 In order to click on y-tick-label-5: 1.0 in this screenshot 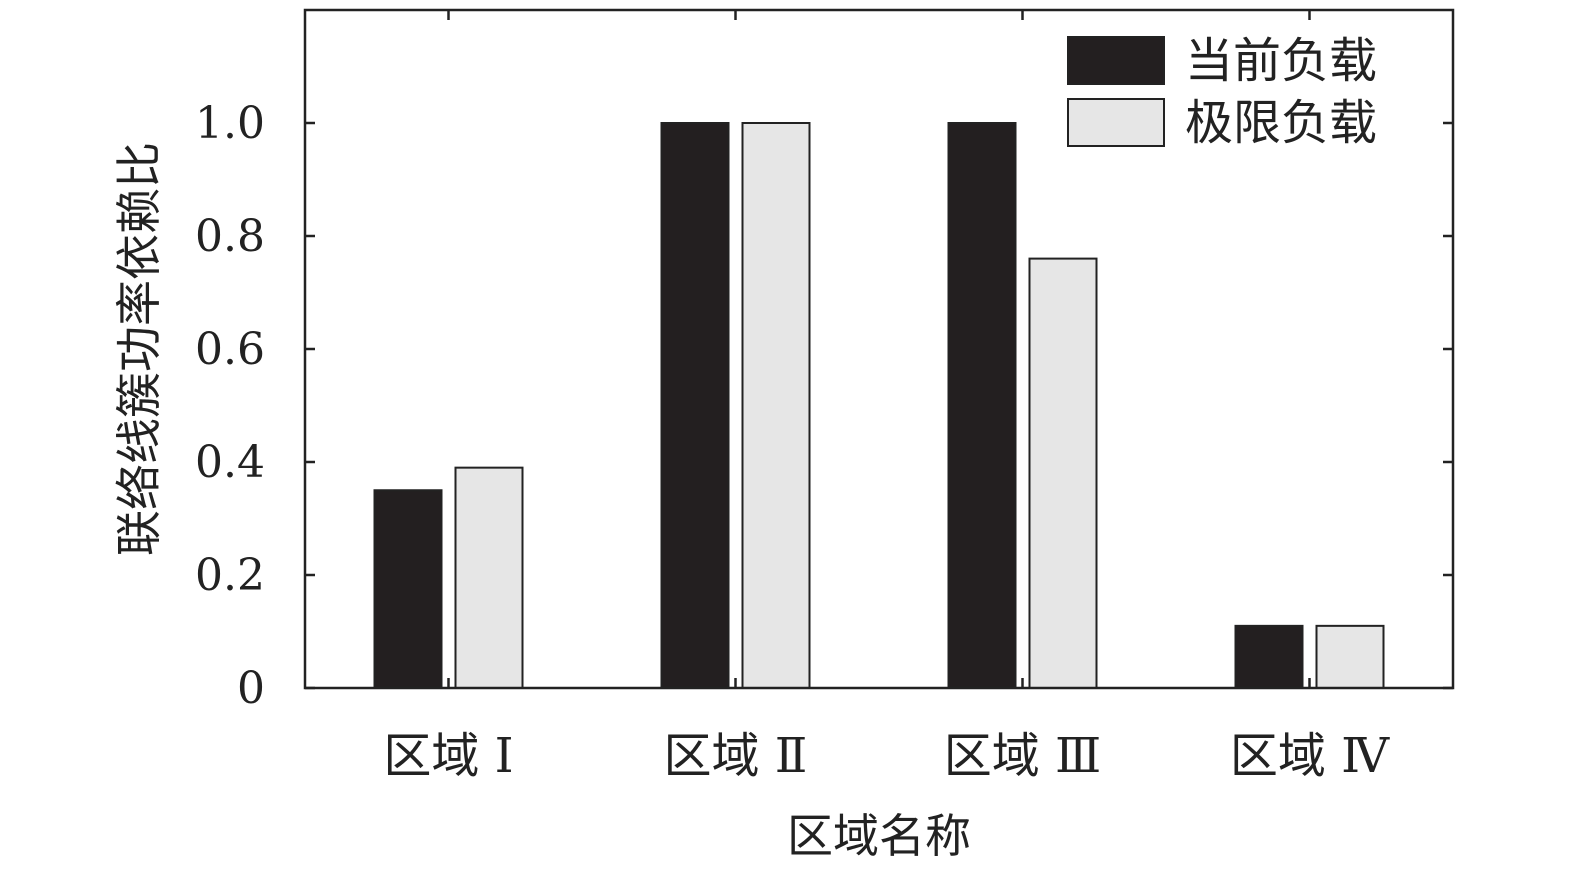, I will do `click(230, 123)`.